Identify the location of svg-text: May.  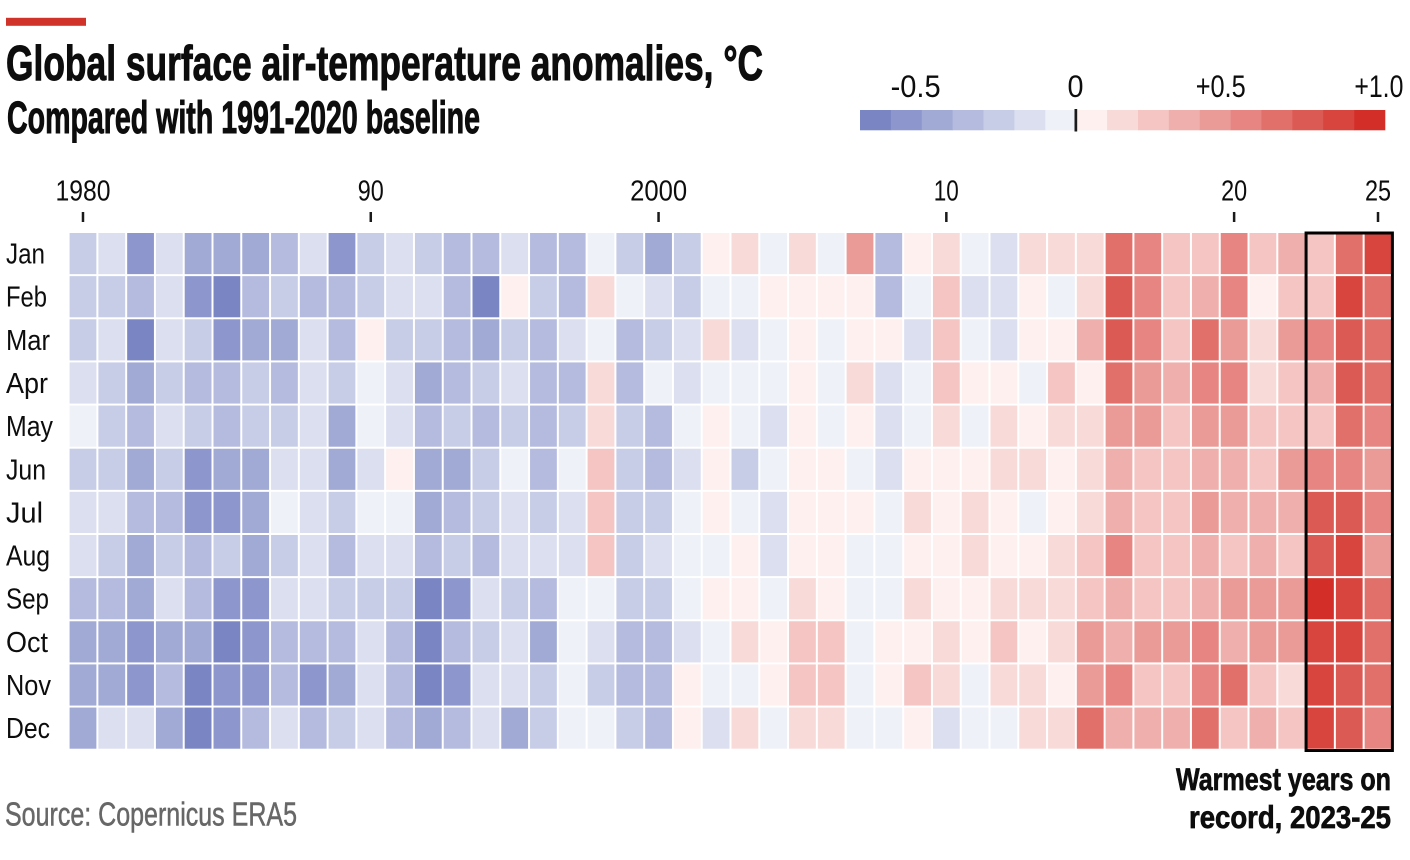
(29, 427).